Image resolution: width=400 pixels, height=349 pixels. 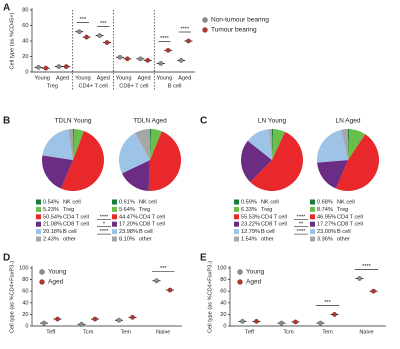 What do you see at coordinates (325, 202) in the screenshot?
I see `value-label: 0.68%` at bounding box center [325, 202].